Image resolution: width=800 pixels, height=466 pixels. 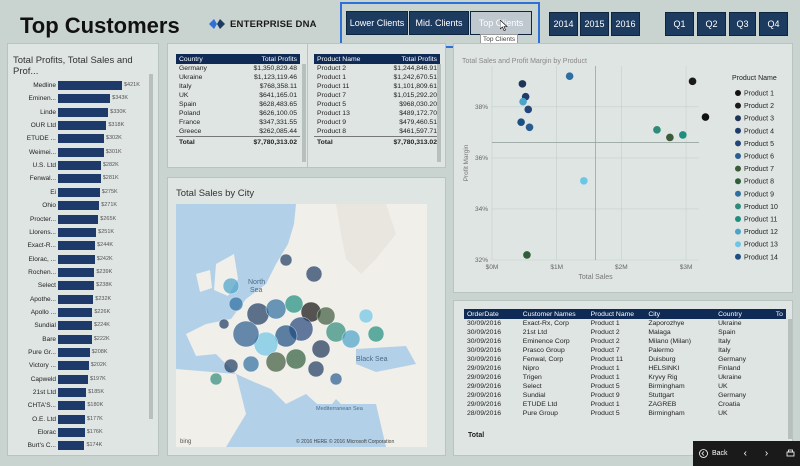 What do you see at coordinates (759, 182) in the screenshot?
I see `legend-label: Product 8` at bounding box center [759, 182].